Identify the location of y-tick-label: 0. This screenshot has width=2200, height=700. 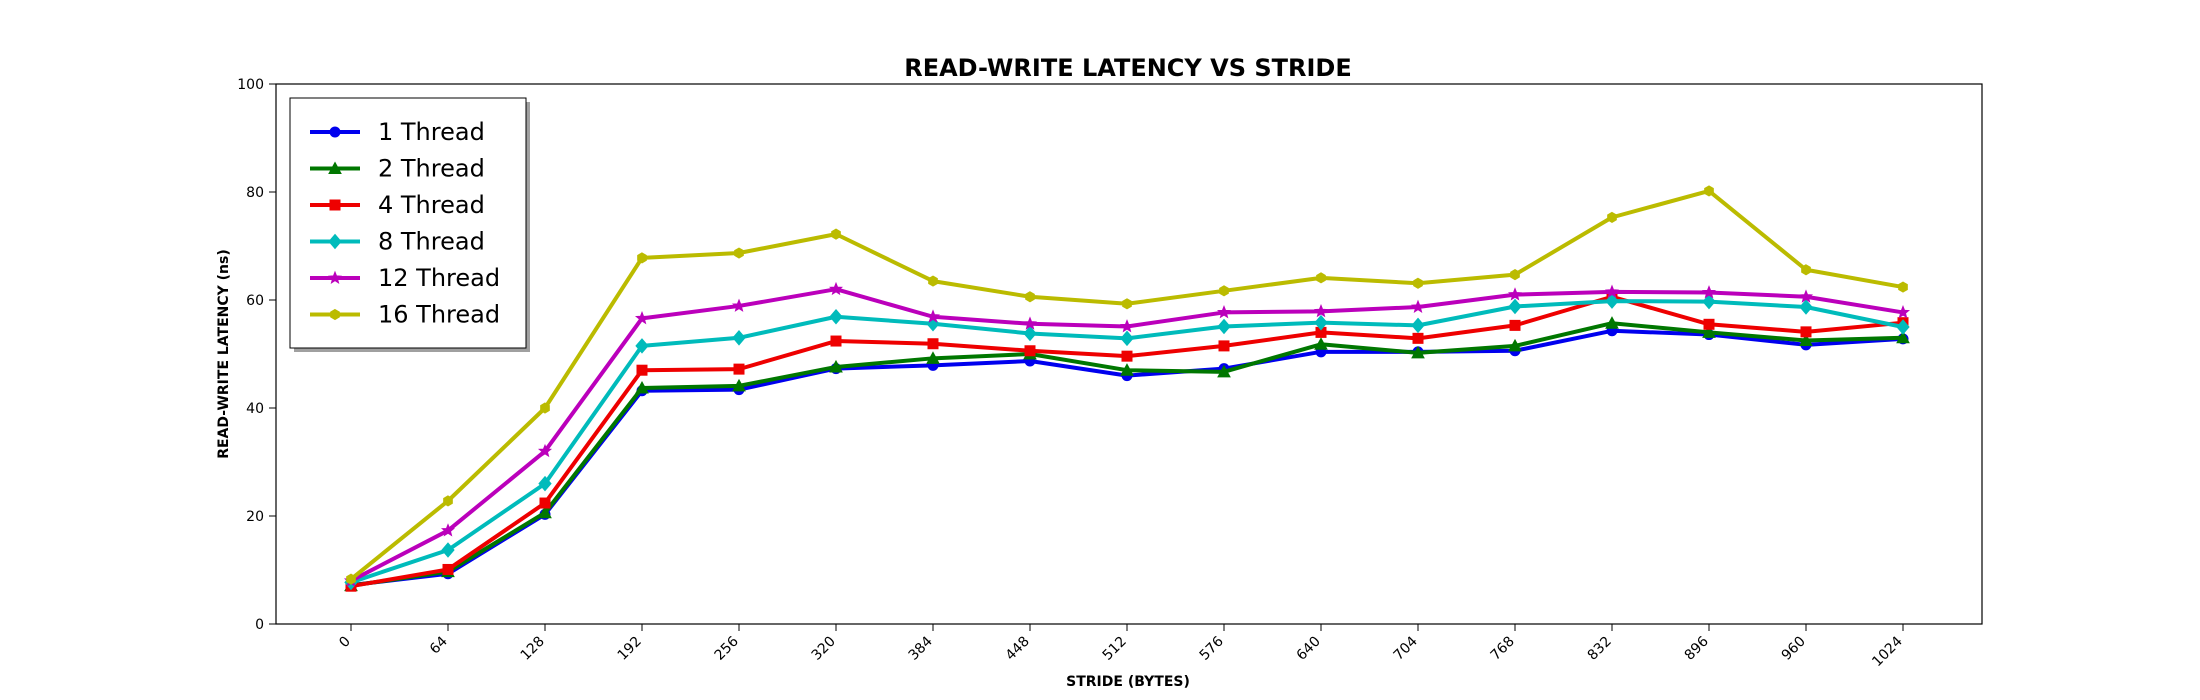
(259, 625).